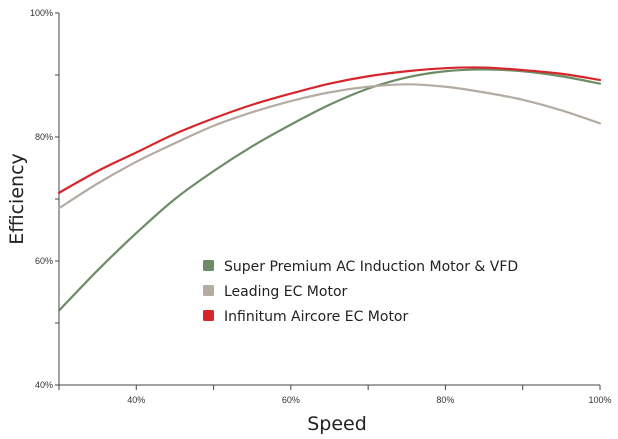 Image resolution: width=618 pixels, height=439 pixels. Describe the element at coordinates (371, 267) in the screenshot. I see `legend-label-1: Super Premium AC Induction Motor & VFD` at that location.